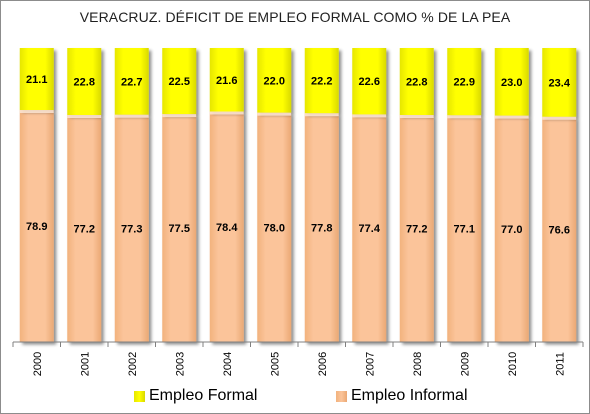 The width and height of the screenshot is (590, 414). What do you see at coordinates (38, 364) in the screenshot?
I see `x-tick-label-2000: 2000` at bounding box center [38, 364].